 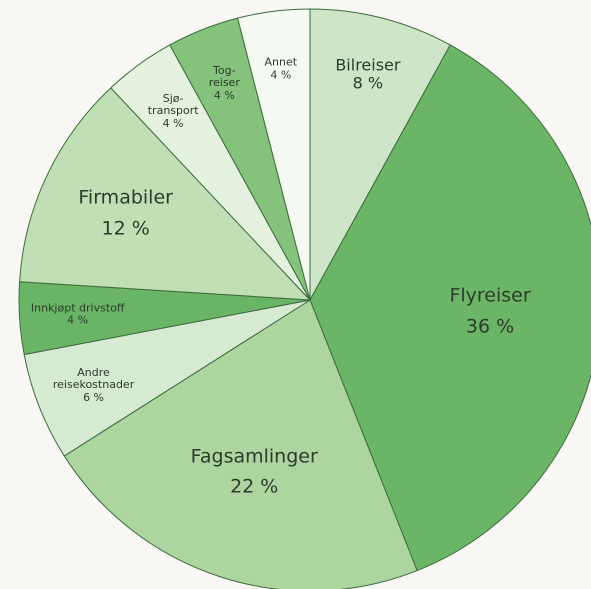 I want to click on slice-label: Flyreiser 36 %, so click(x=489, y=311).